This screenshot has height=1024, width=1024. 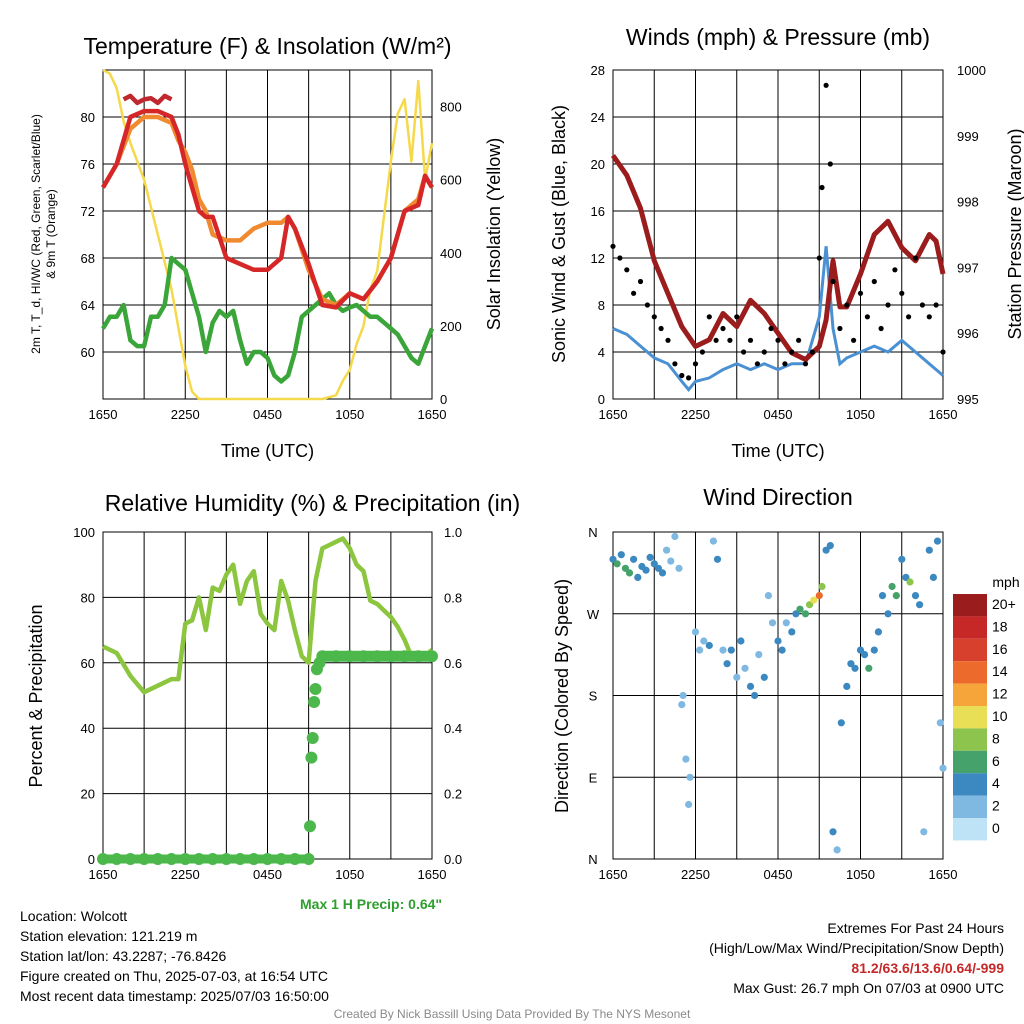 What do you see at coordinates (74, 916) in the screenshot?
I see `station-location: Location: Wolcott` at bounding box center [74, 916].